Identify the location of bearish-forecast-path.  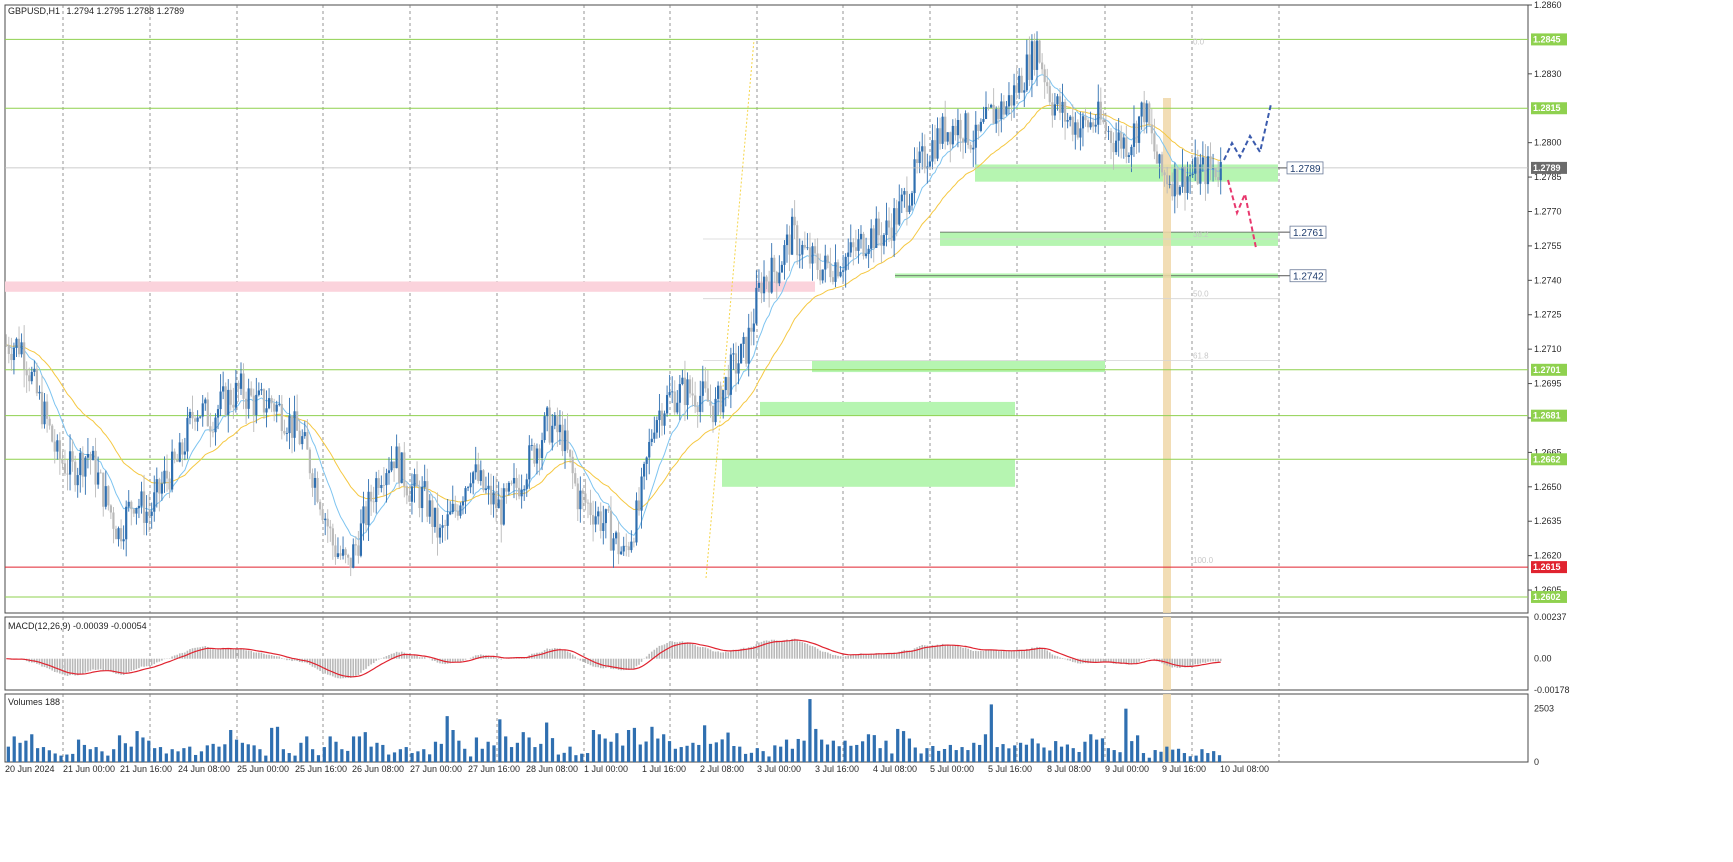
(1242, 214).